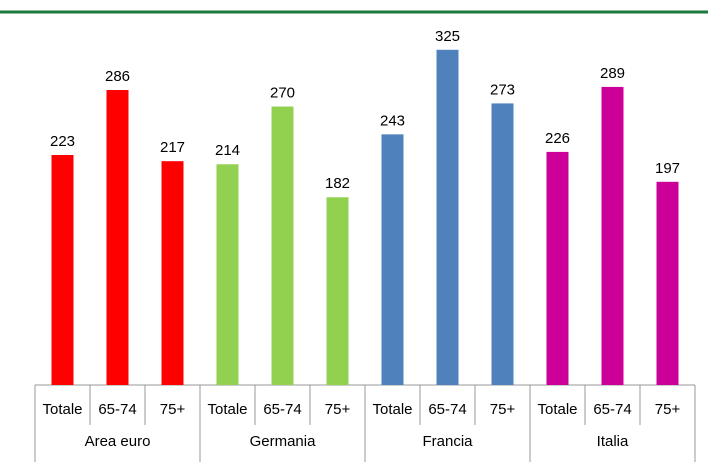 This screenshot has width=708, height=462. Describe the element at coordinates (283, 441) in the screenshot. I see `group-label: Germania` at that location.